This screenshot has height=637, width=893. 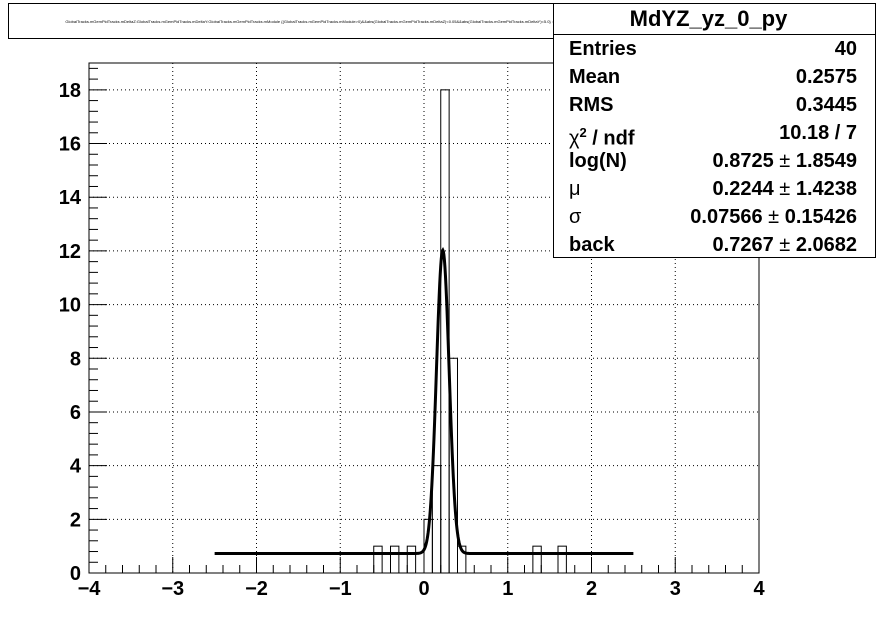 I want to click on stats-label: χ2 / ndf, so click(x=602, y=136).